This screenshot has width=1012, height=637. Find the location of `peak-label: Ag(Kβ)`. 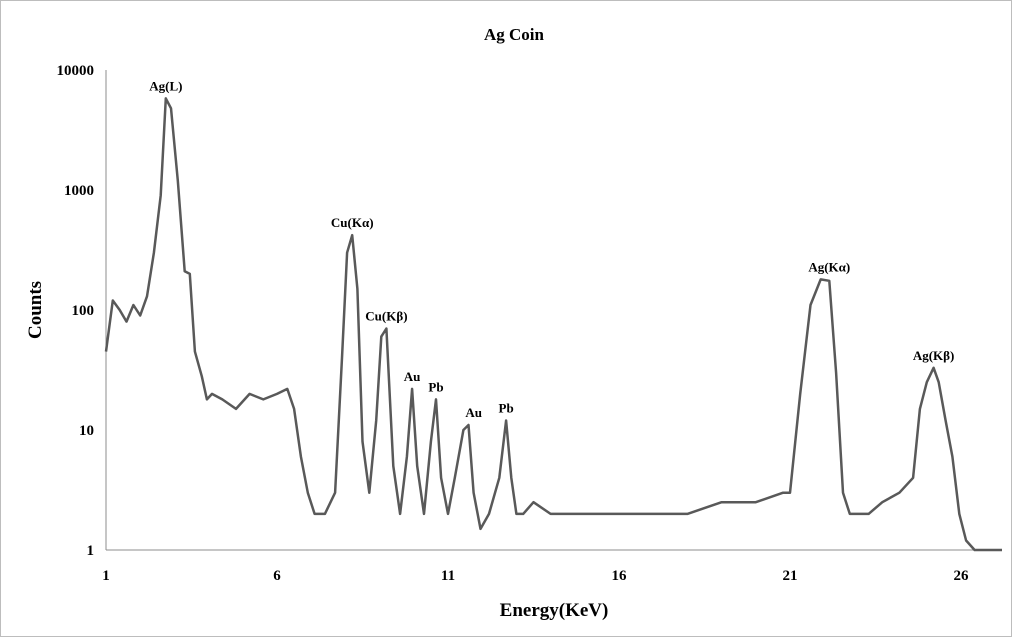

peak-label: Ag(Kβ) is located at coordinates (934, 355).